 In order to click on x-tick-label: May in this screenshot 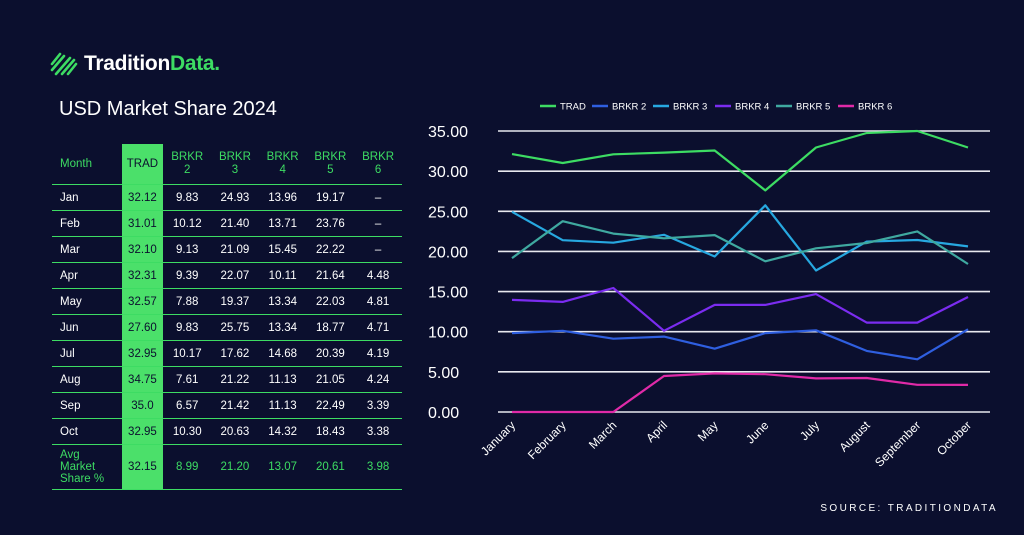, I will do `click(708, 431)`.